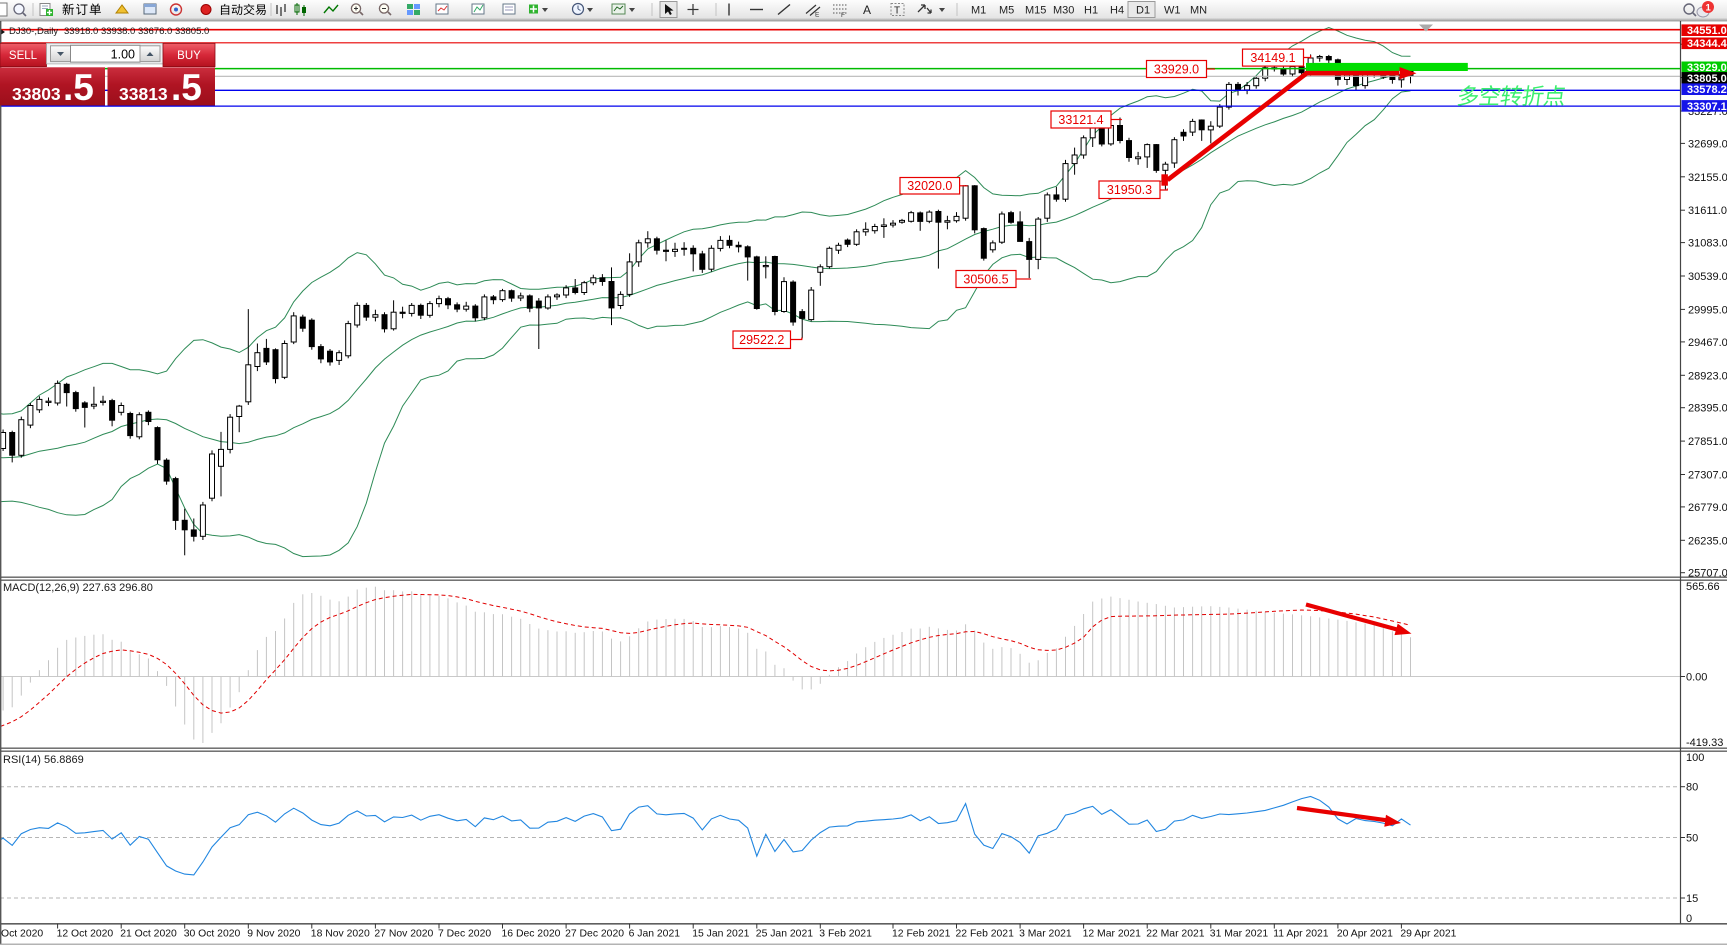 The image size is (1727, 945). Describe the element at coordinates (1707, 31) in the screenshot. I see `svg-text: 34551.0` at that location.